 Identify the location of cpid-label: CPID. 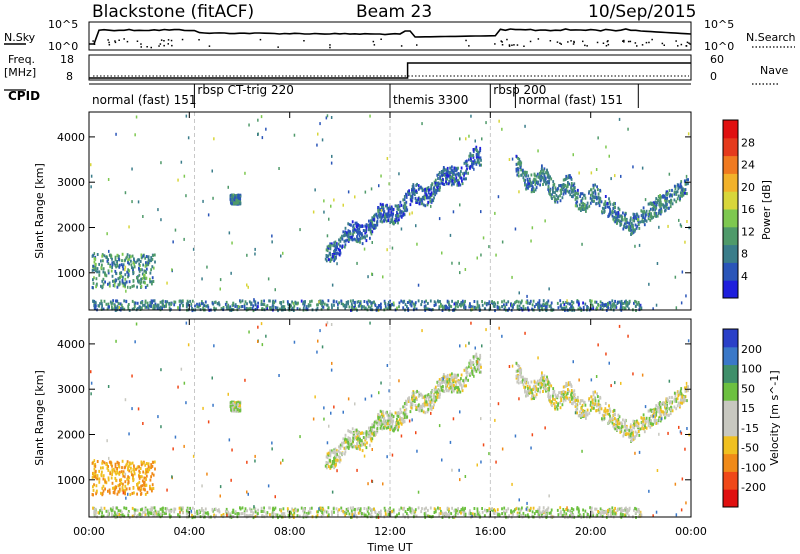
(24, 96).